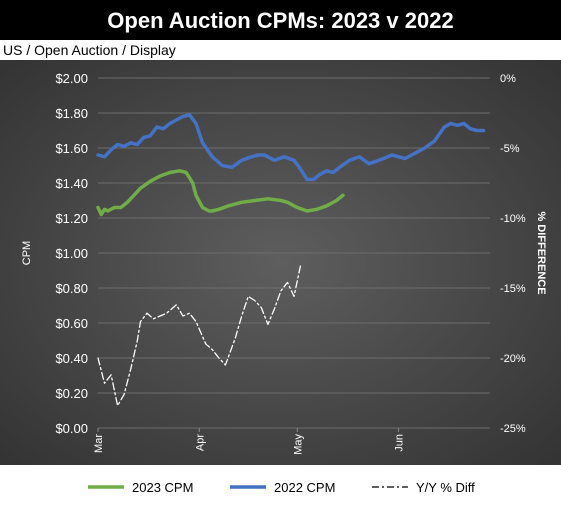  Describe the element at coordinates (541, 252) in the screenshot. I see `y2-axis-label: % DIFFERENCE` at that location.